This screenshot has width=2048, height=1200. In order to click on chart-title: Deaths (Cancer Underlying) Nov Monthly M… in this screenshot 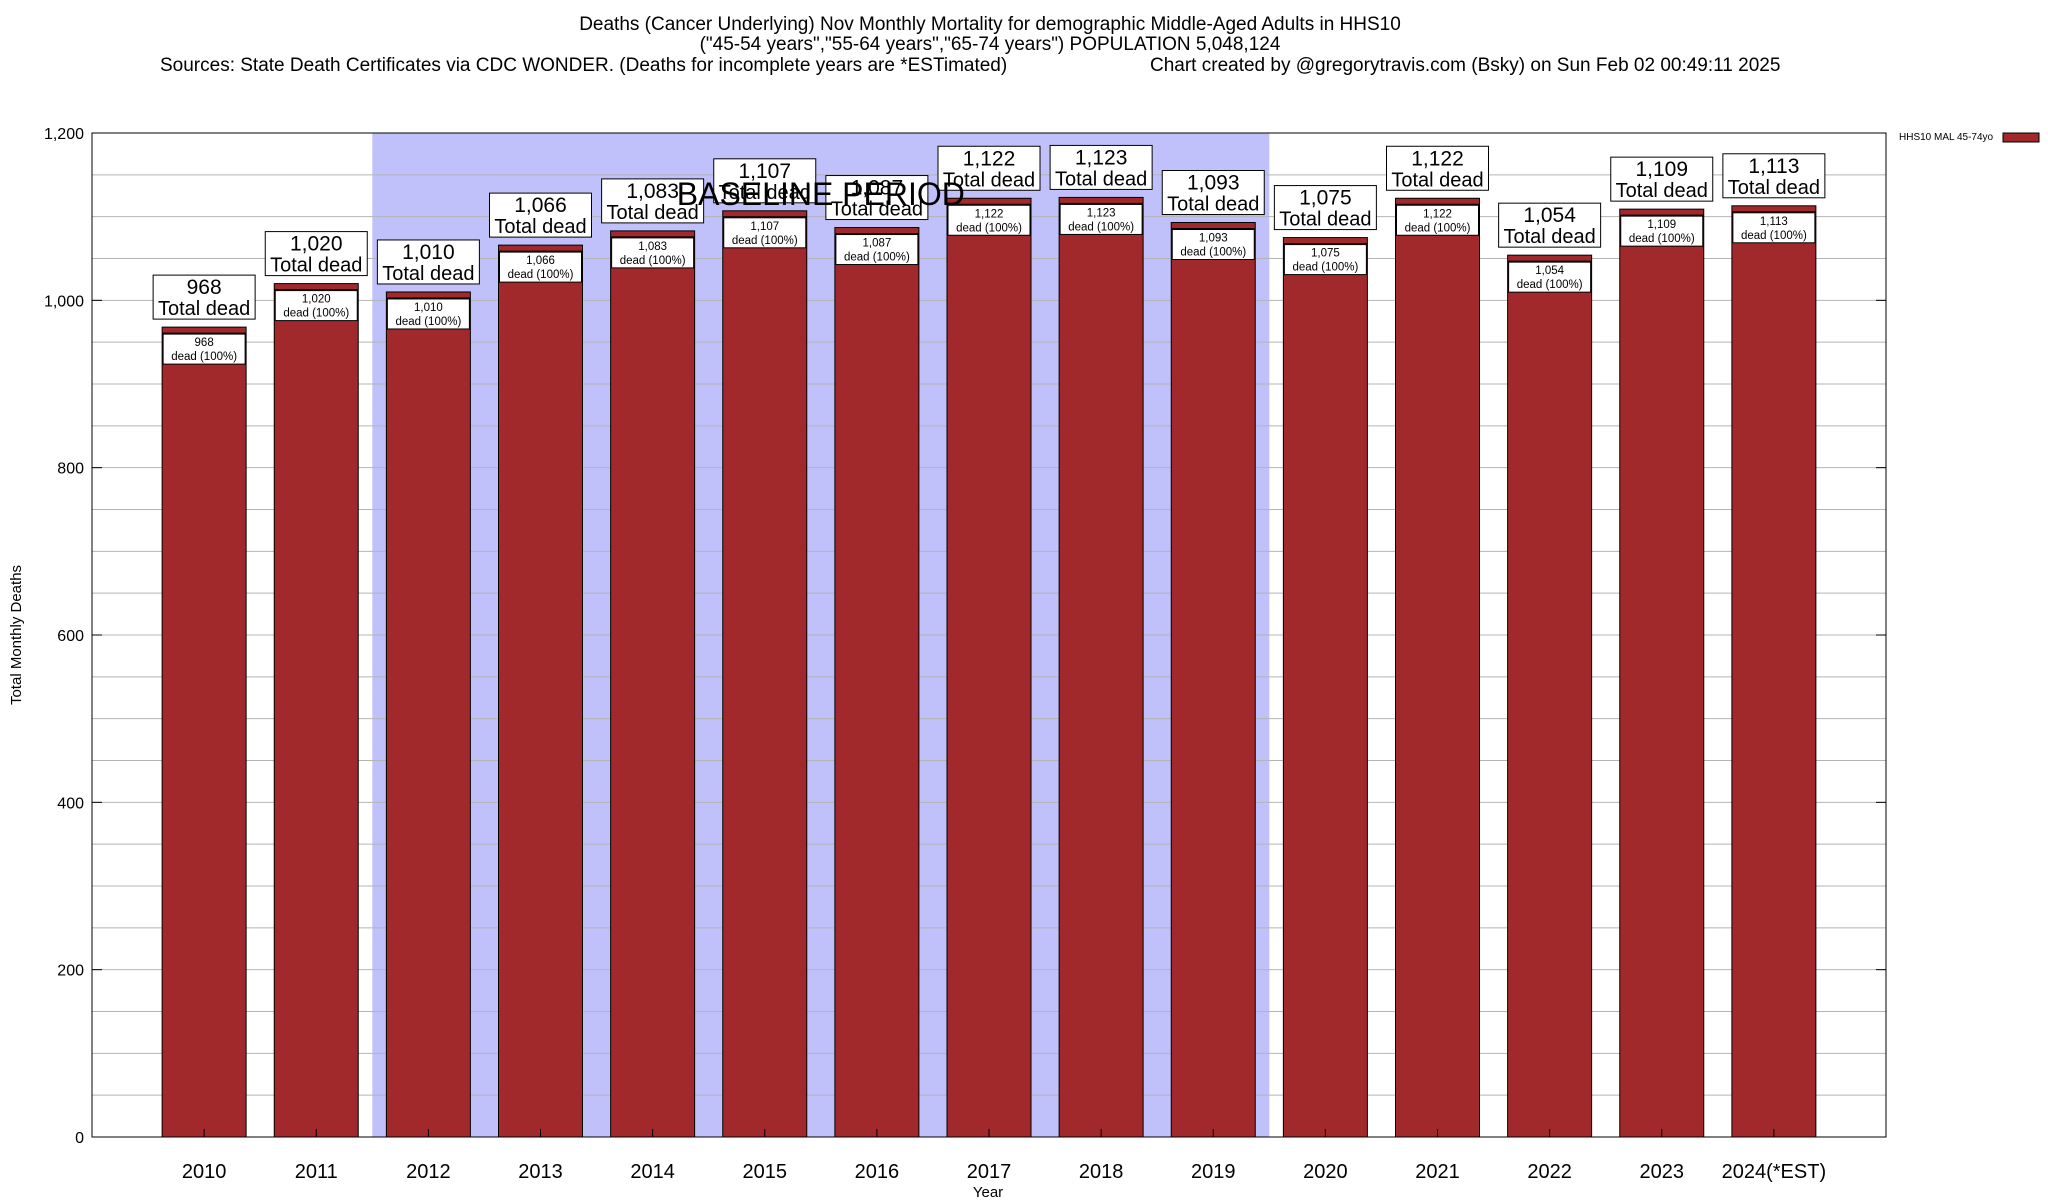, I will do `click(970, 45)`.